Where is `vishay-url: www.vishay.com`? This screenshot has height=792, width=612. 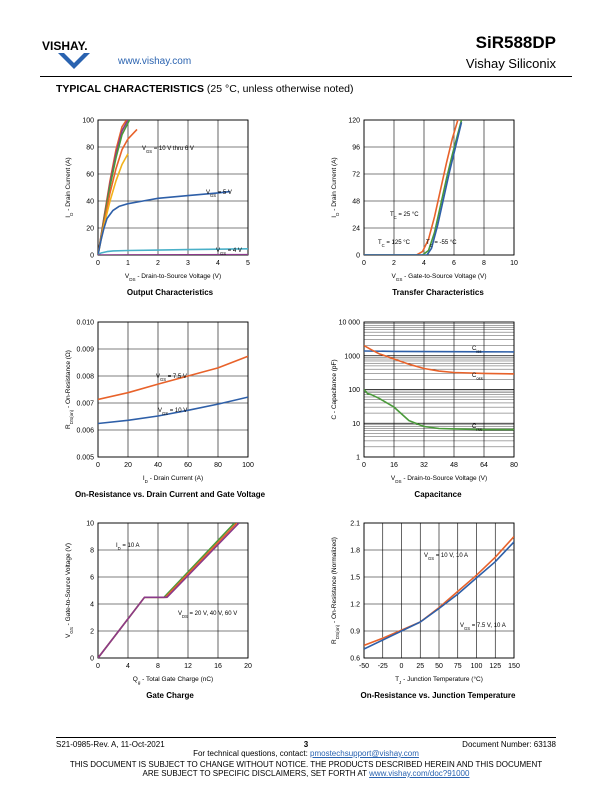
vishay-url: www.vishay.com is located at coordinates (155, 61).